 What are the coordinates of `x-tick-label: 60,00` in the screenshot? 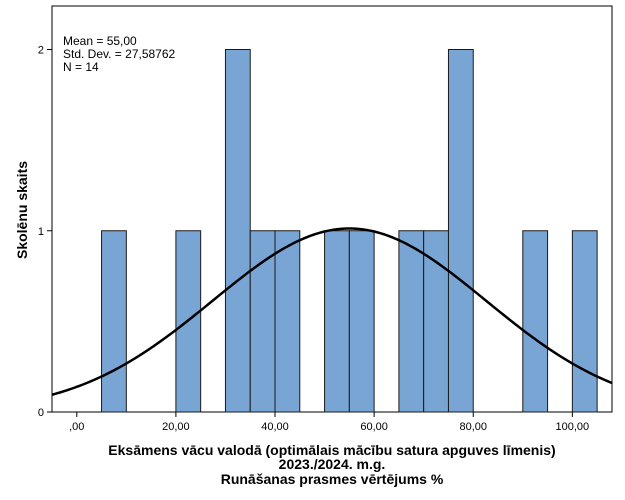 It's located at (374, 427).